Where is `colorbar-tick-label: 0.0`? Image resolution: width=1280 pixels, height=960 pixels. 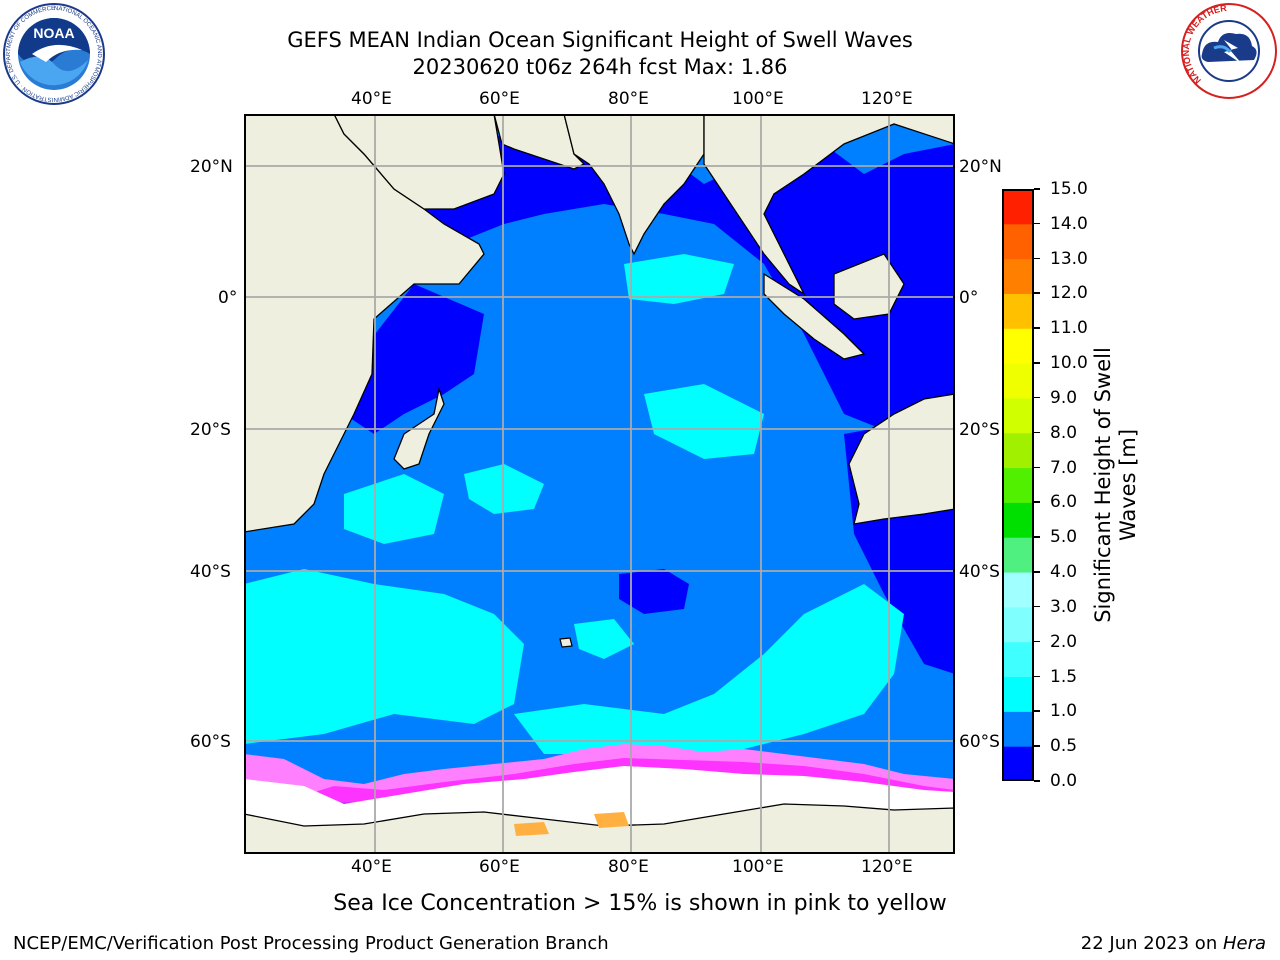
colorbar-tick-label: 0.0 is located at coordinates (1064, 781).